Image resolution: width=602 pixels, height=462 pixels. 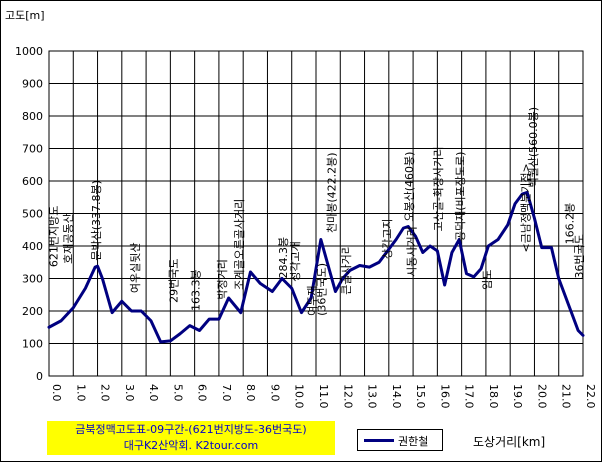 What do you see at coordinates (39, 376) in the screenshot?
I see `y-tick-label: 0` at bounding box center [39, 376].